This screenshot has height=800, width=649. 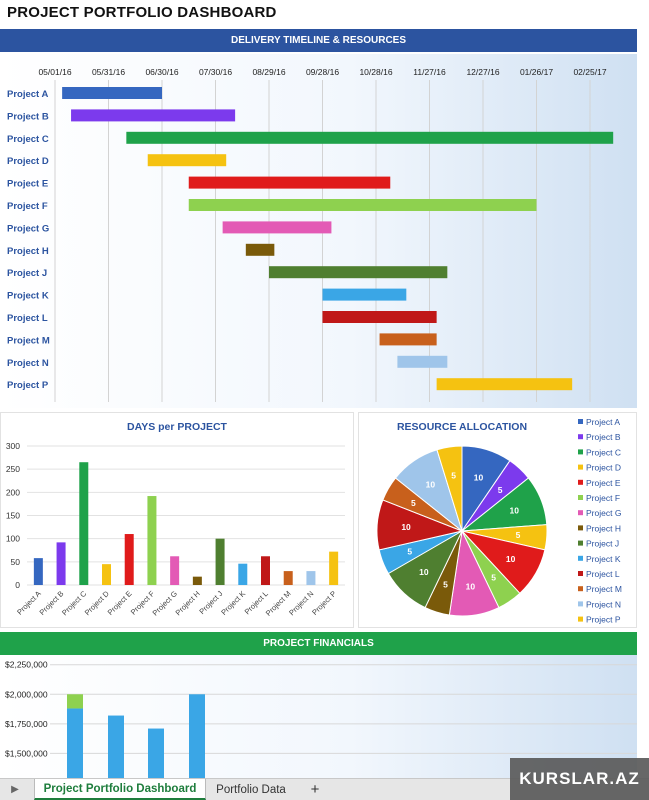 What do you see at coordinates (375, 72) in the screenshot?
I see `gantt-date-tick: 10/28/16` at bounding box center [375, 72].